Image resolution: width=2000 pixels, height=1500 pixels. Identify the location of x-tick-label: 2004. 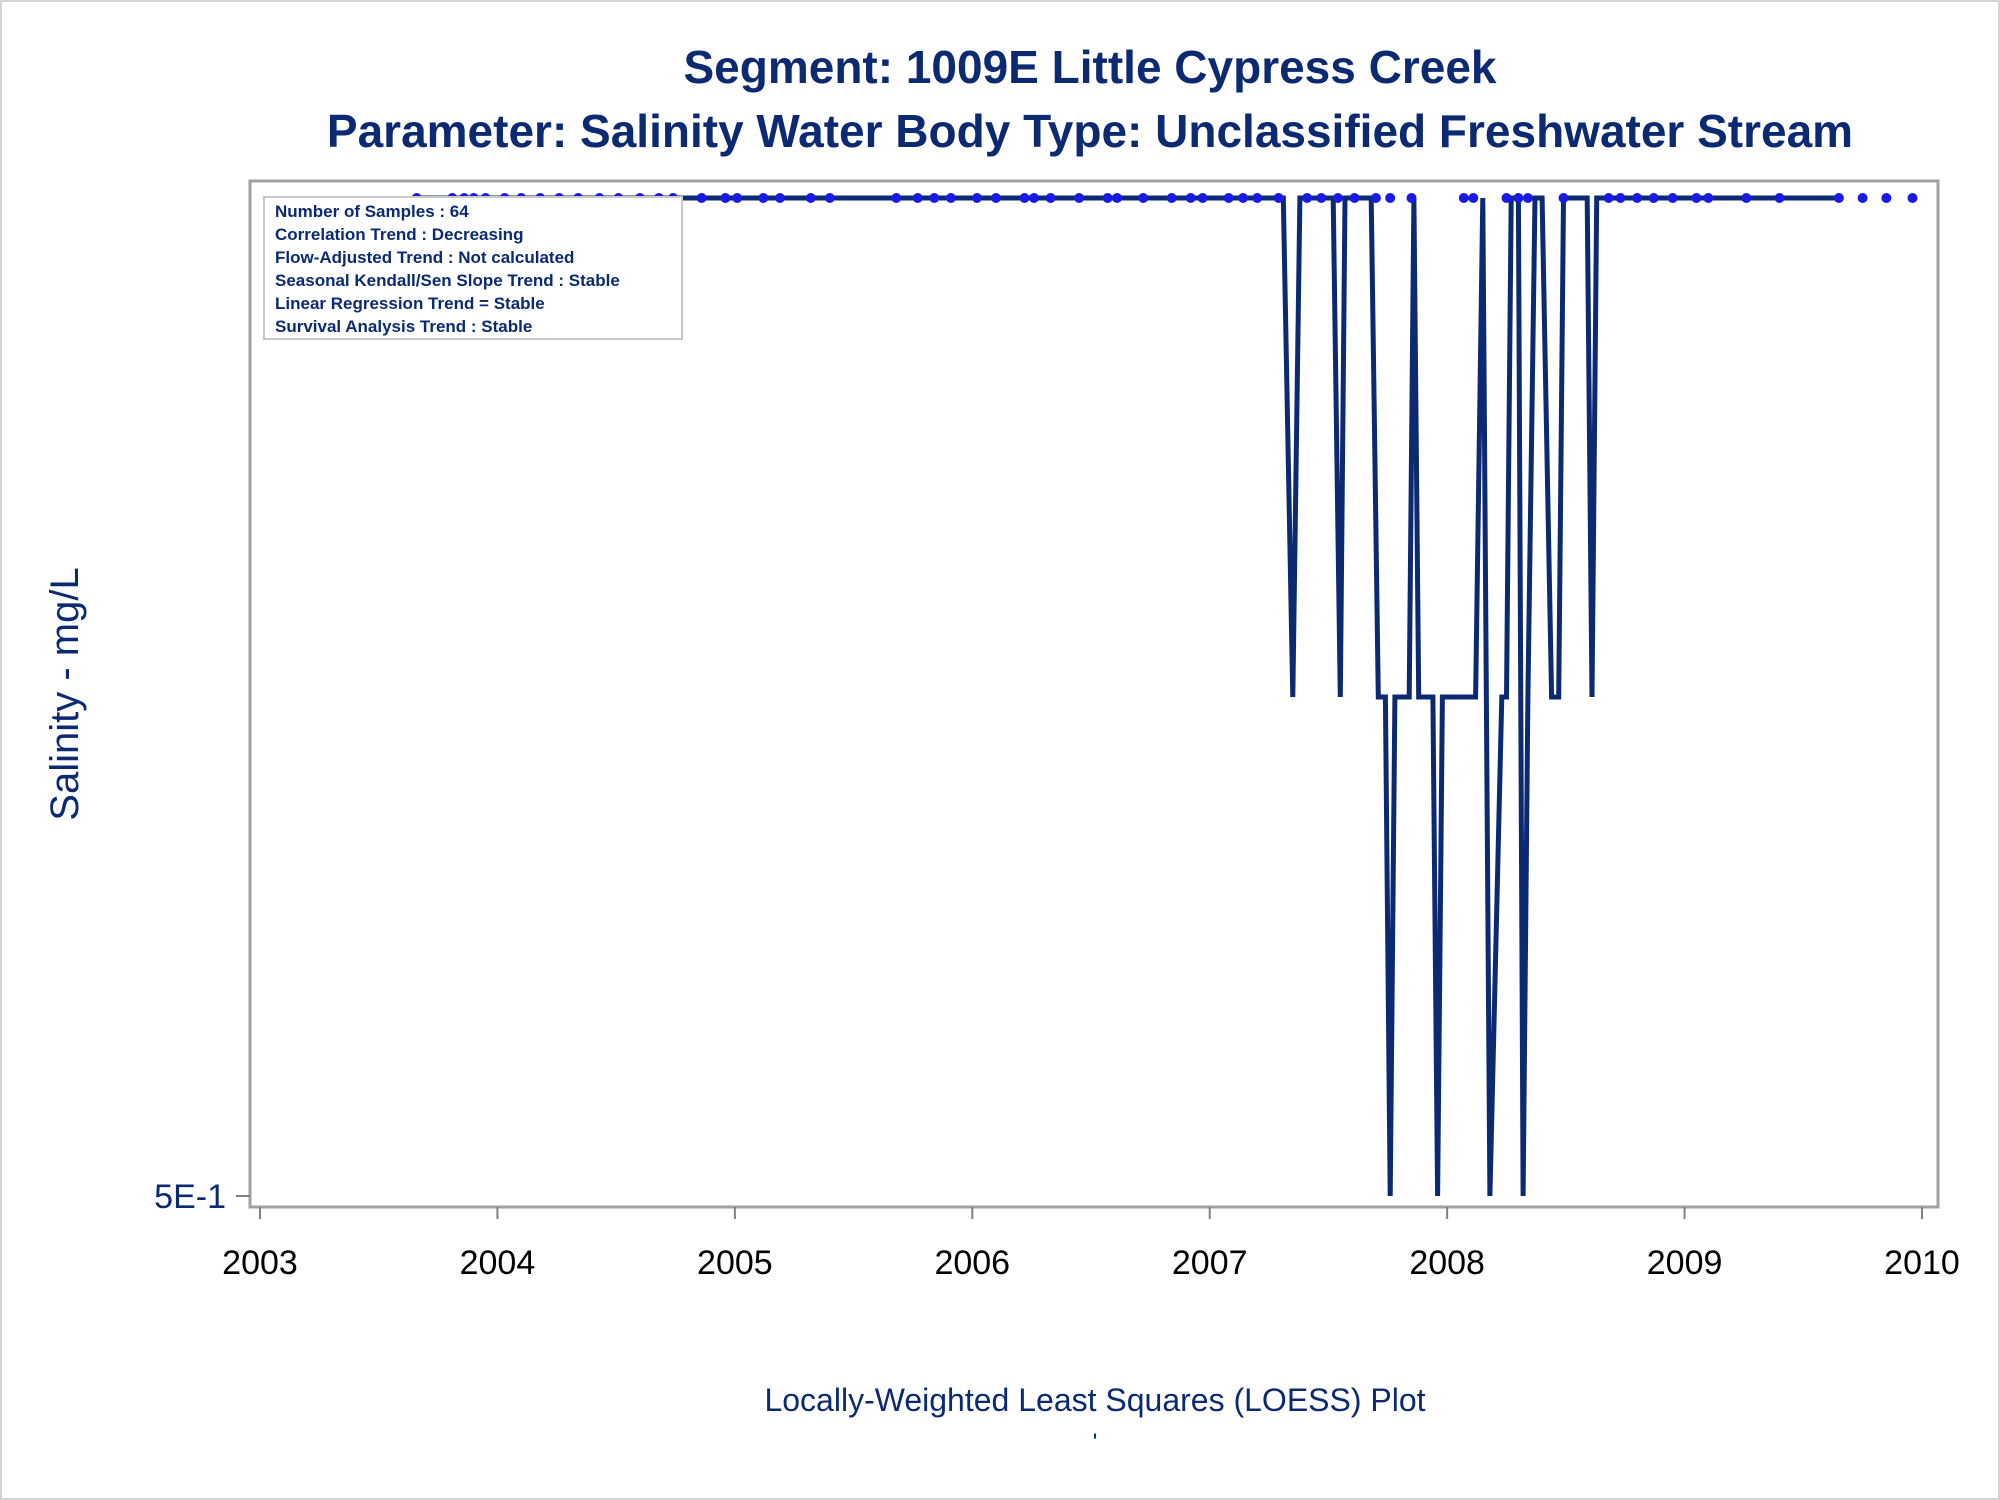
(498, 1263).